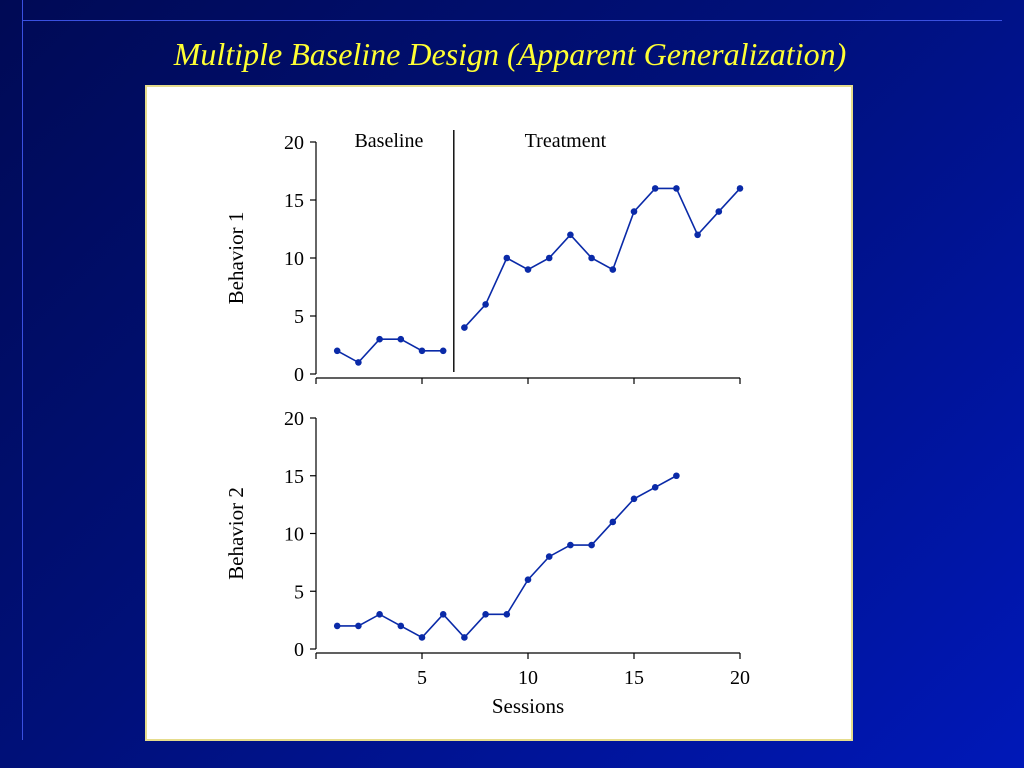 This screenshot has width=1024, height=768. Describe the element at coordinates (294, 259) in the screenshot. I see `chart1-y-tick-label: 10` at that location.